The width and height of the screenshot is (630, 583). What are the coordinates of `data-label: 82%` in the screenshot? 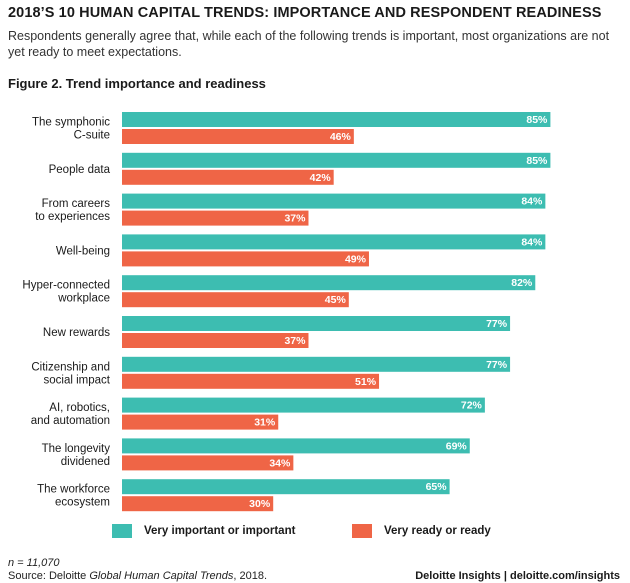 It's located at (522, 283).